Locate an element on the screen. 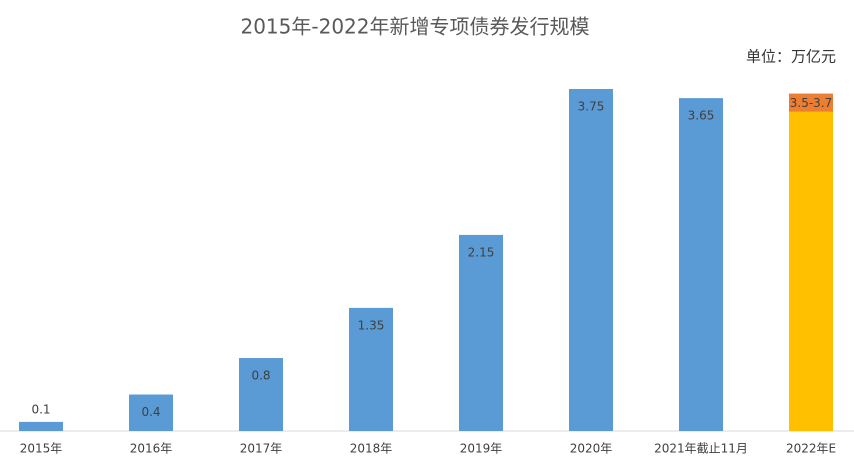  x-tick-label: 2021年截止11月 is located at coordinates (701, 449).